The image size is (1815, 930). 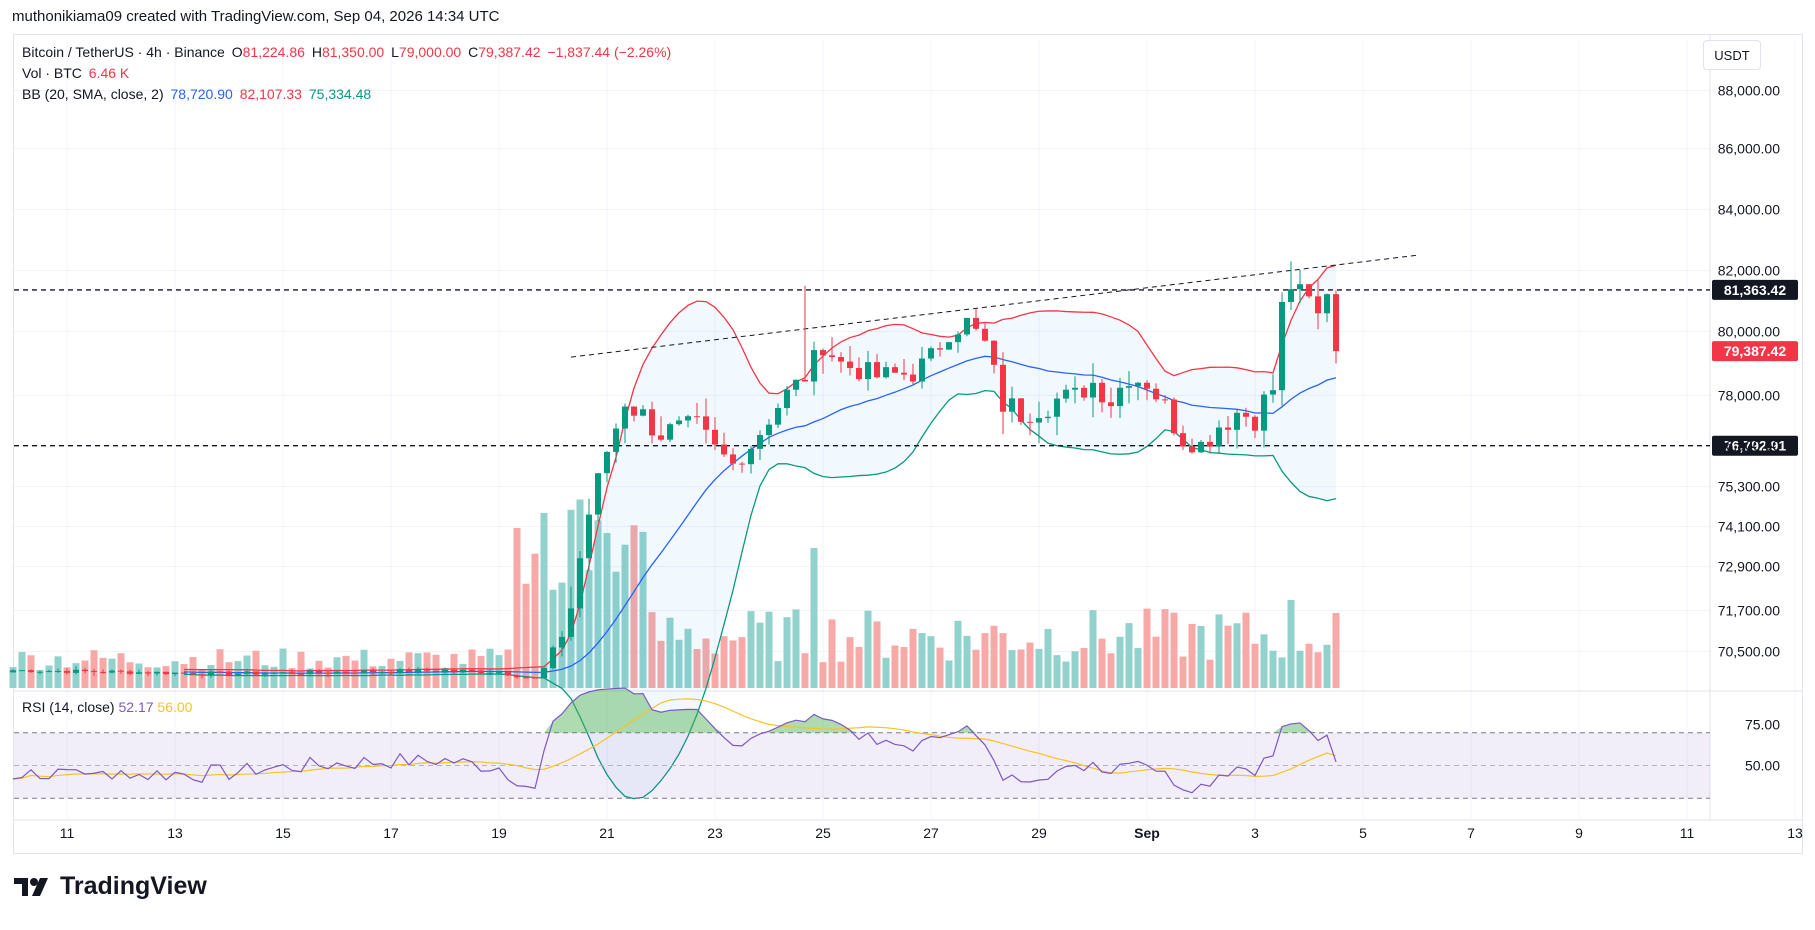 I want to click on close-value: 79,387.42, so click(x=509, y=52).